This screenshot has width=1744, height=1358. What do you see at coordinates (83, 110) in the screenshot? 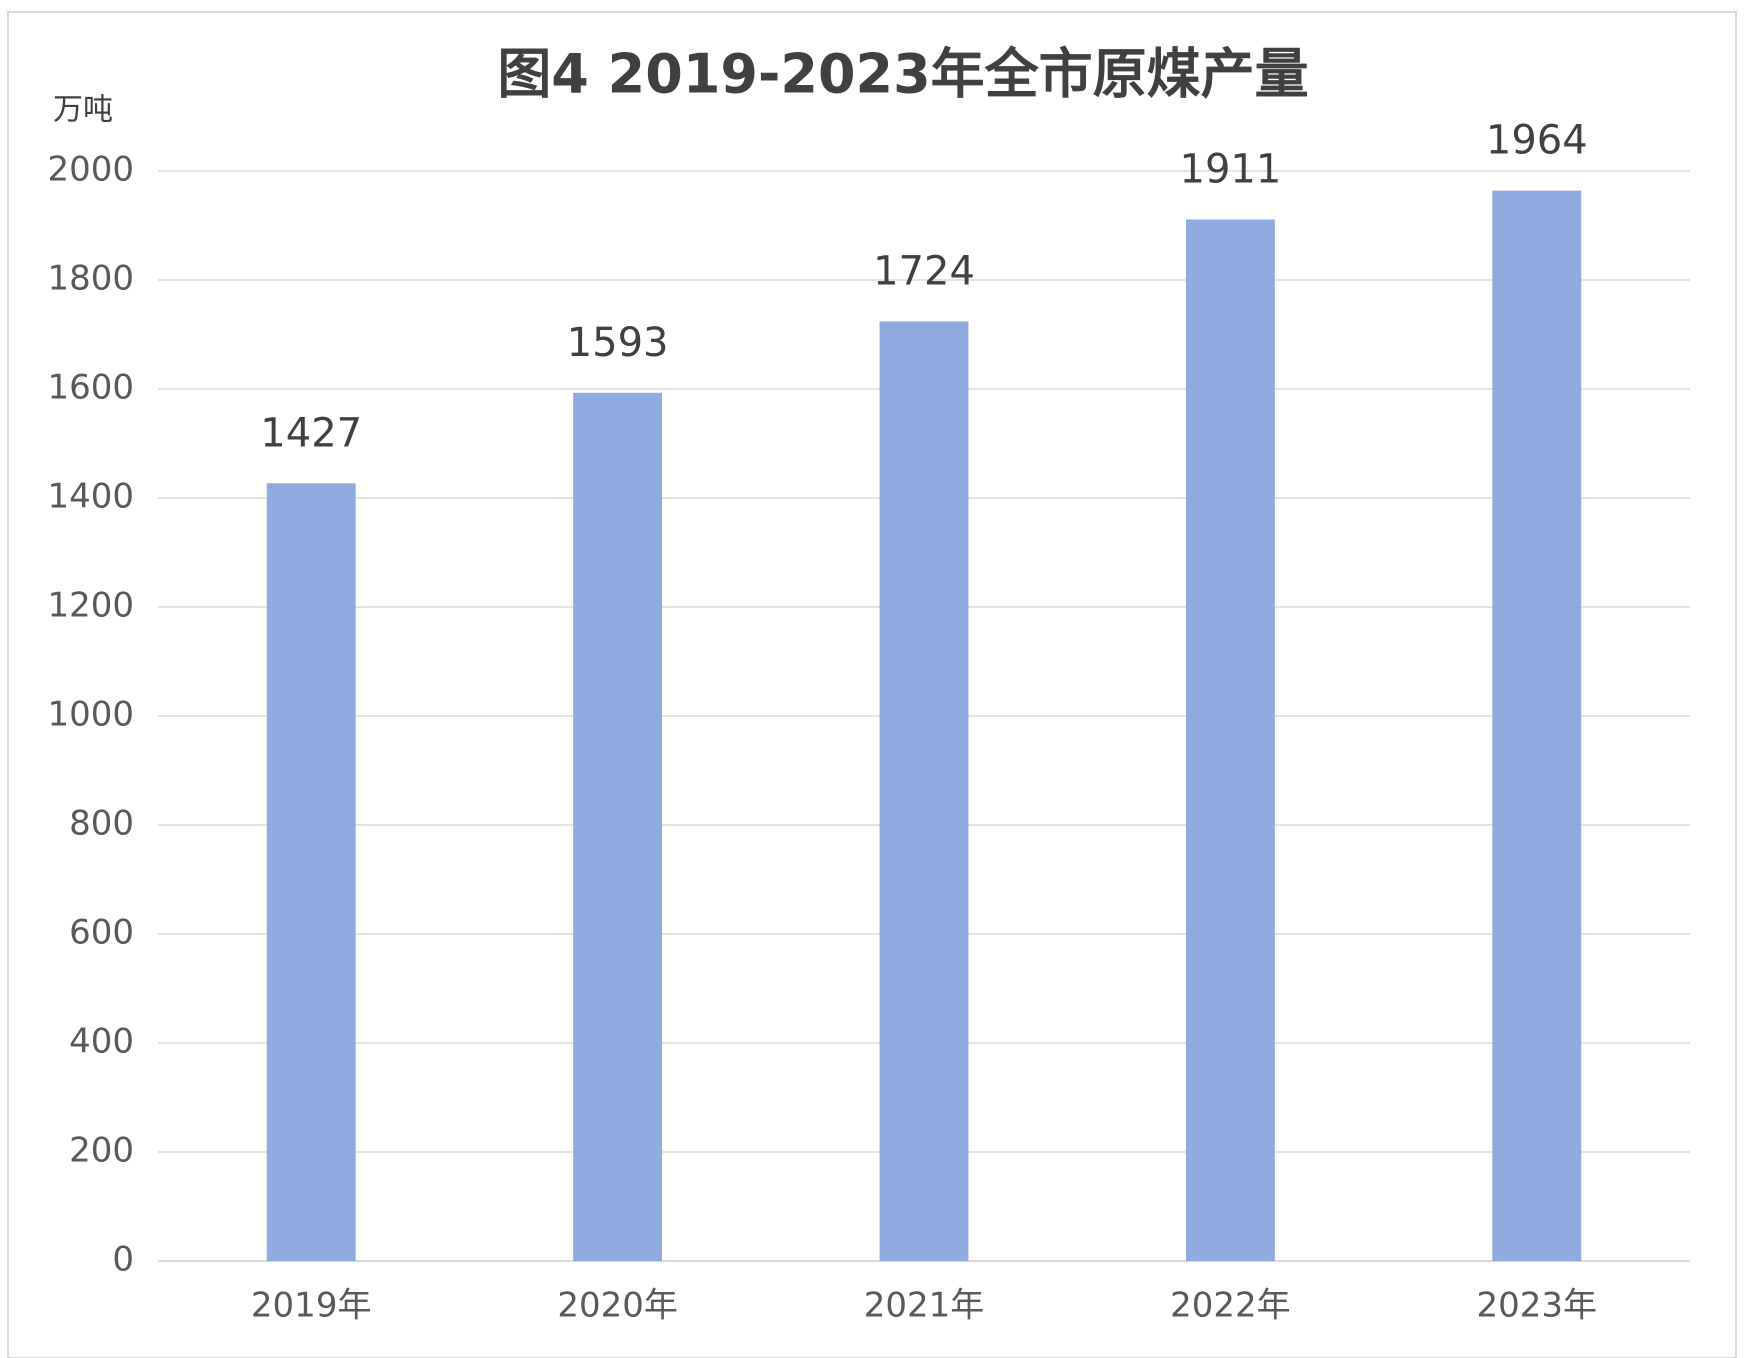
I see `y-axis-label: 万吨` at bounding box center [83, 110].